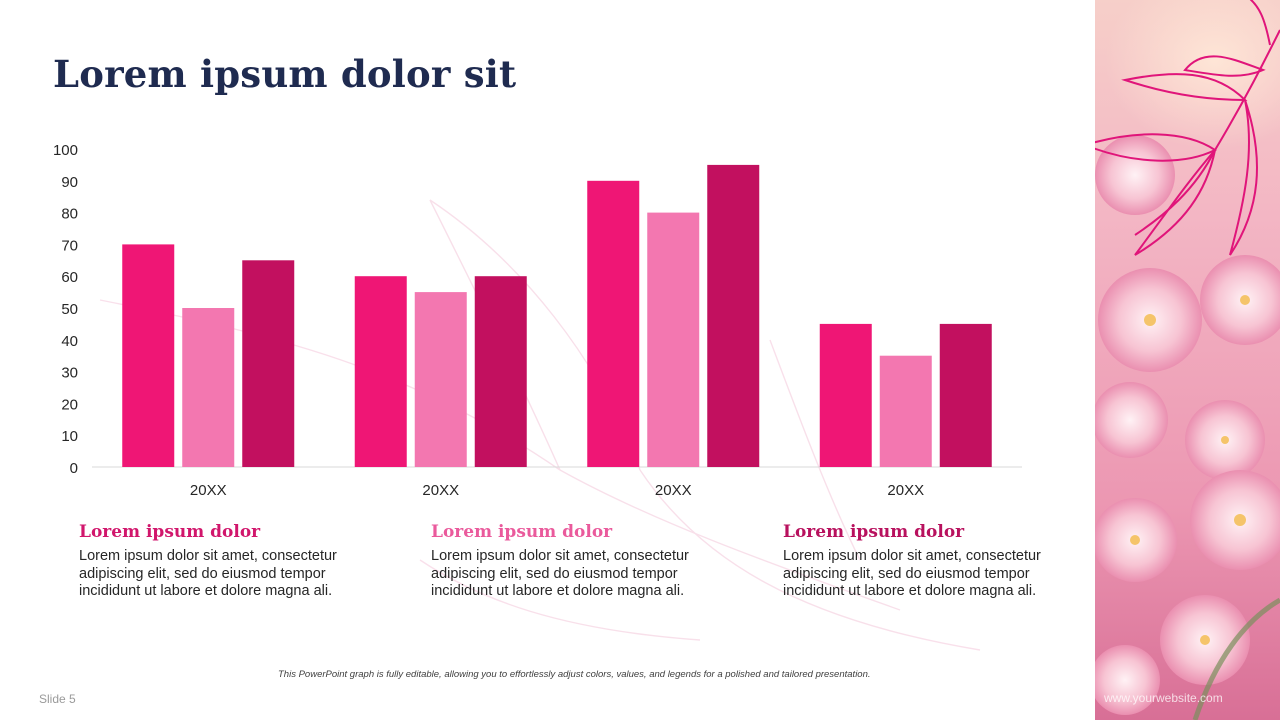 The image size is (1280, 720). I want to click on slide-title: Lorem ipsum dolor sit, so click(285, 74).